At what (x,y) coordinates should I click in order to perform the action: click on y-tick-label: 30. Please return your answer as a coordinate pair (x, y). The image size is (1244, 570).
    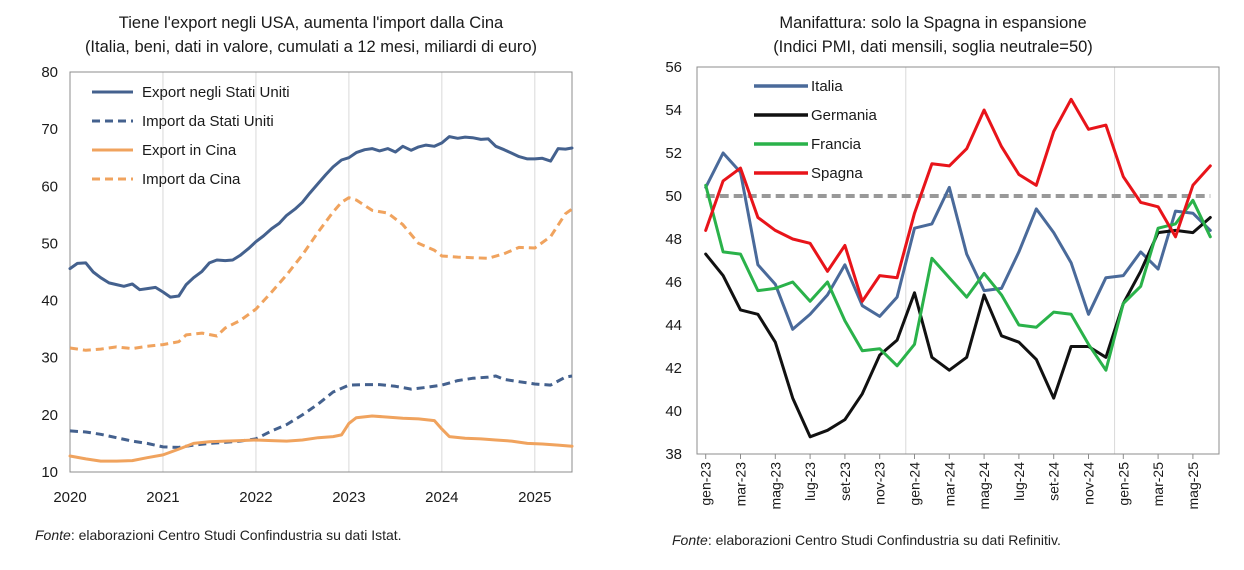
    Looking at the image, I should click on (49, 358).